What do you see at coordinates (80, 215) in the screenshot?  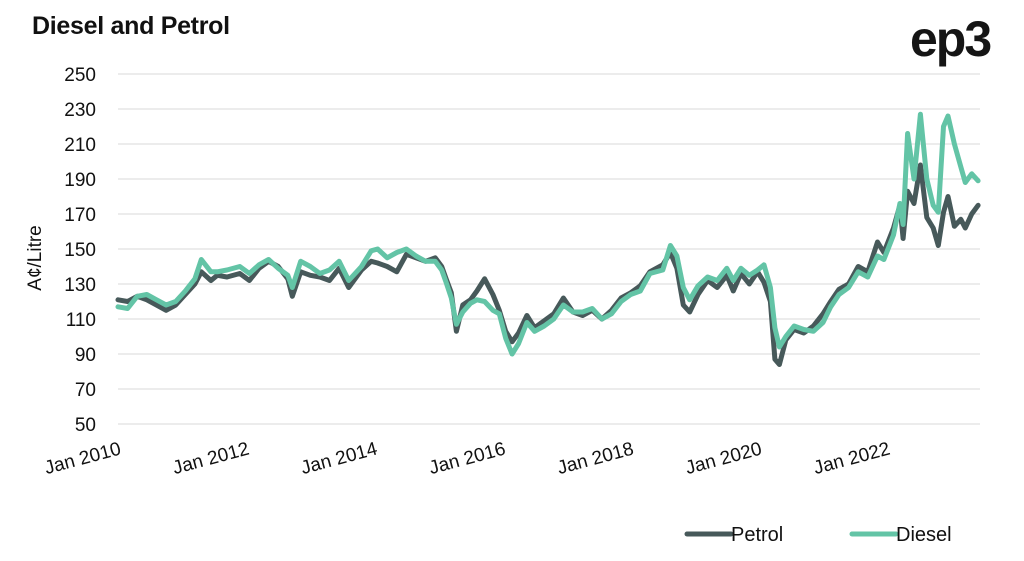 I see `y-tick-label: 170` at bounding box center [80, 215].